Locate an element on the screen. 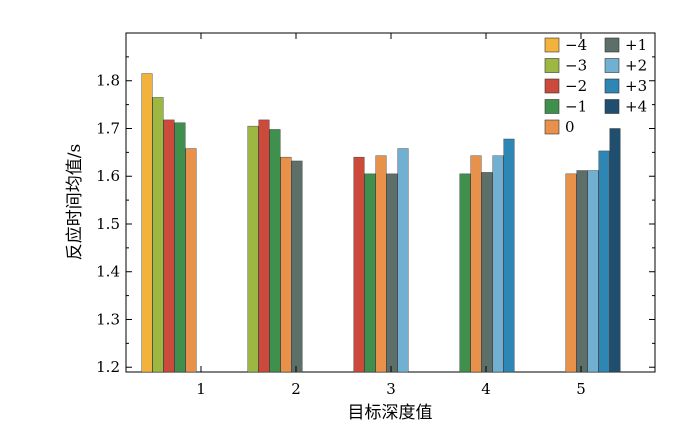 This screenshot has height=431, width=687. legend-label: +4 is located at coordinates (636, 107).